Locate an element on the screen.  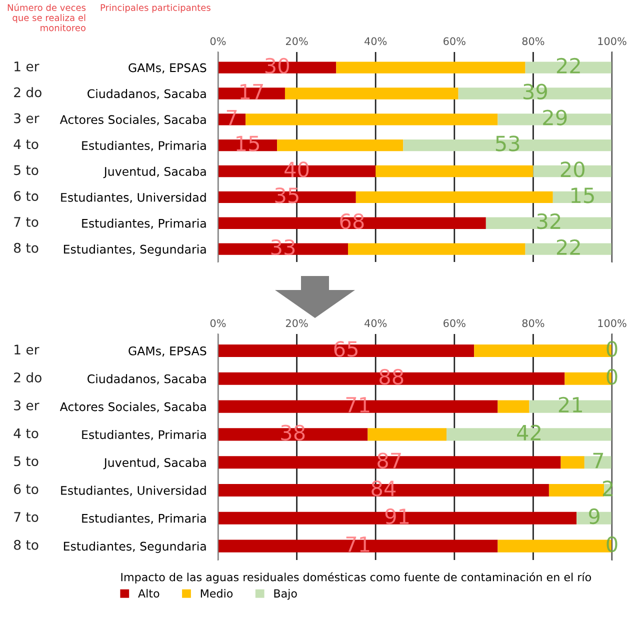
data-label: 9 is located at coordinates (594, 516).